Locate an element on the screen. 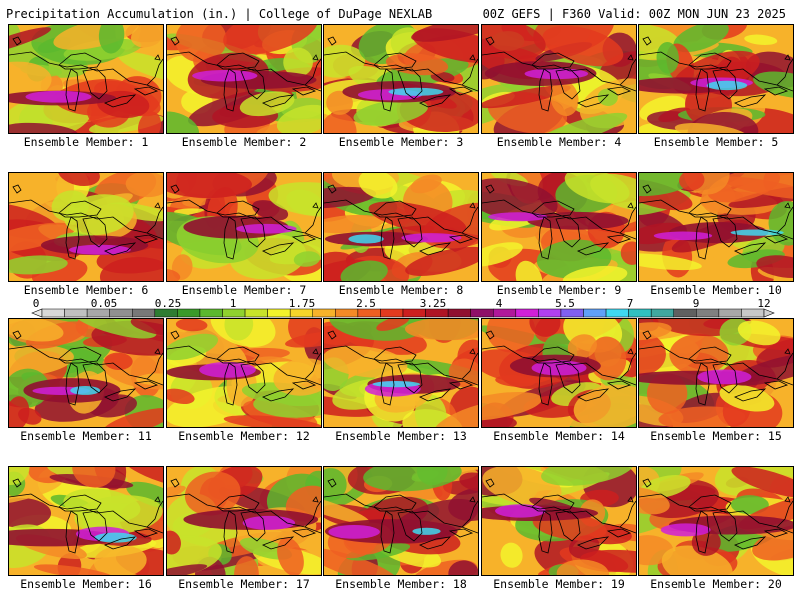 Image resolution: width=800 pixels, height=602 pixels. member-caption: Ensemble Member: 5 is located at coordinates (716, 142).